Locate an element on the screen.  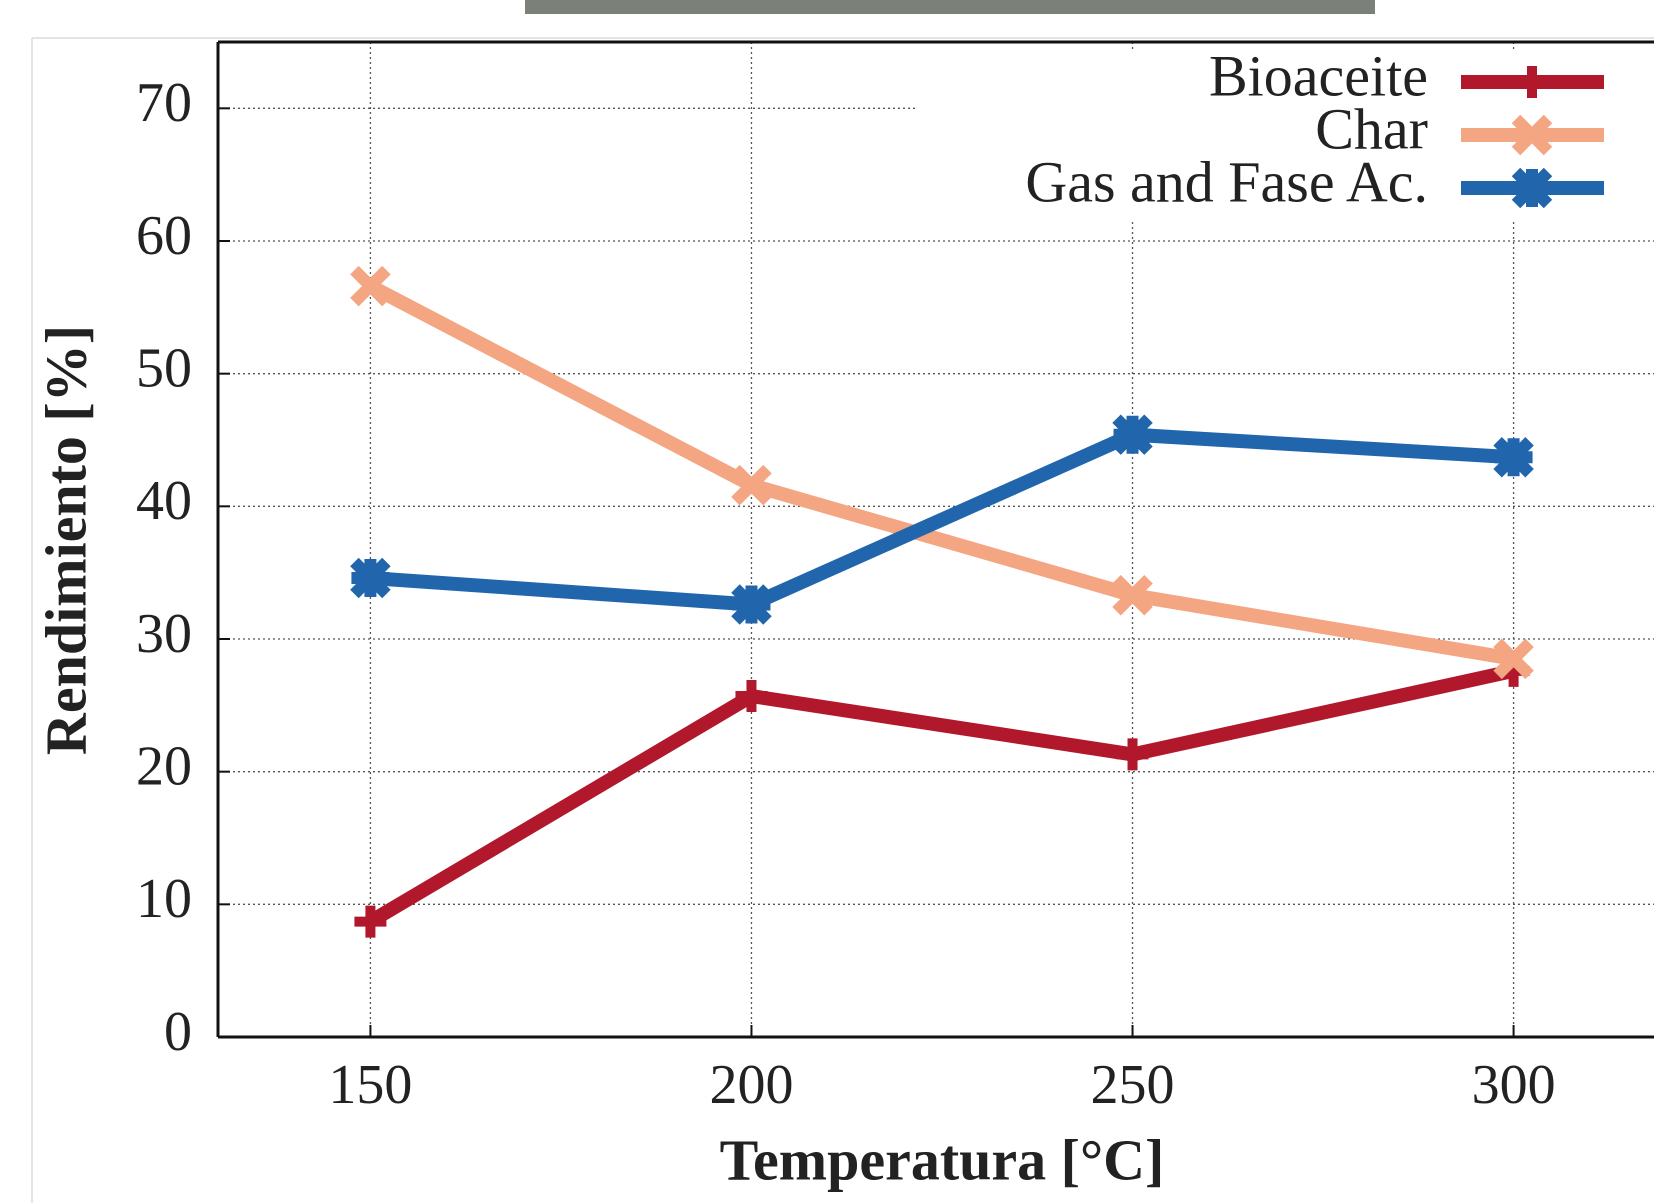
y-tick-label: 20 is located at coordinates (164, 767).